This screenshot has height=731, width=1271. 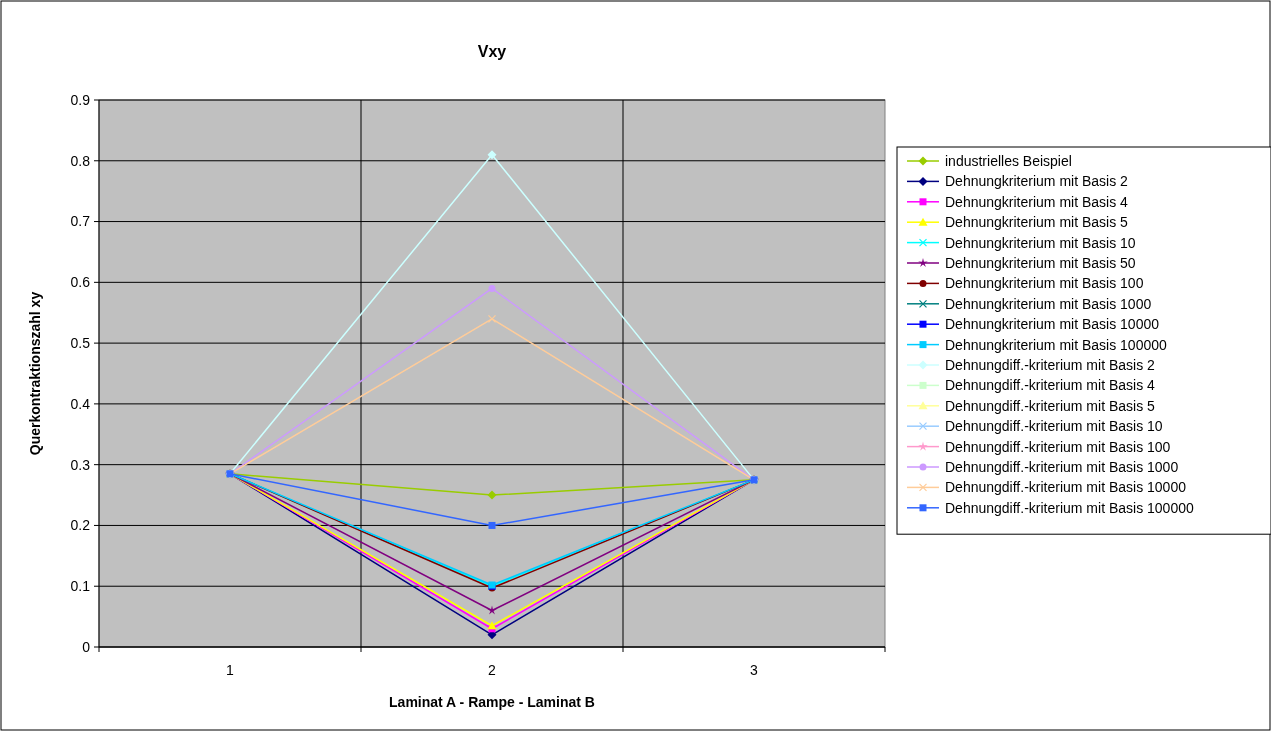 What do you see at coordinates (230, 670) in the screenshot?
I see `x-tick-label: 1` at bounding box center [230, 670].